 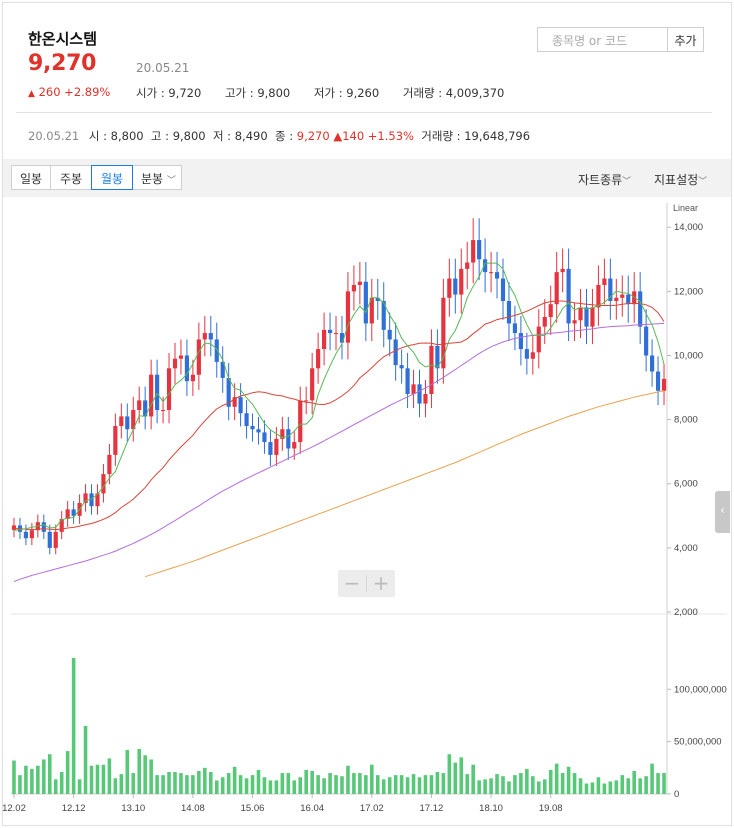 What do you see at coordinates (688, 291) in the screenshot?
I see `price-tick-label: 12,000` at bounding box center [688, 291].